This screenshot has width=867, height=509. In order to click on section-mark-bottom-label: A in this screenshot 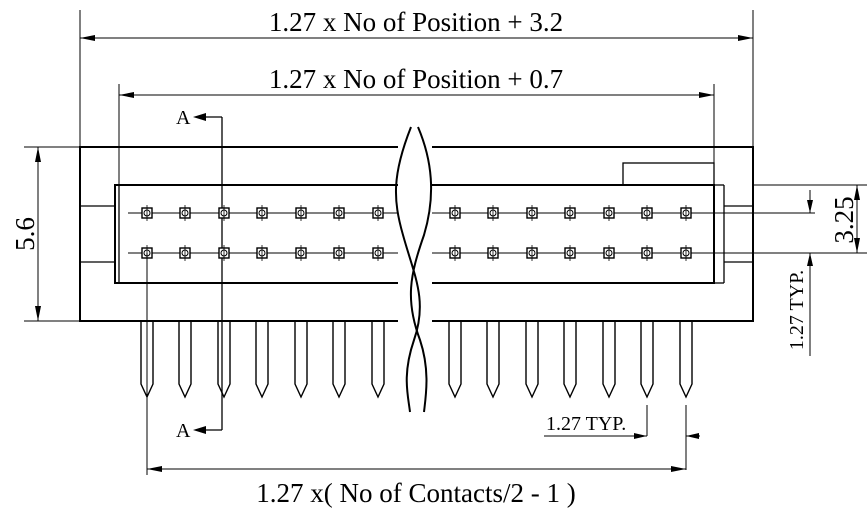, I will do `click(183, 431)`.